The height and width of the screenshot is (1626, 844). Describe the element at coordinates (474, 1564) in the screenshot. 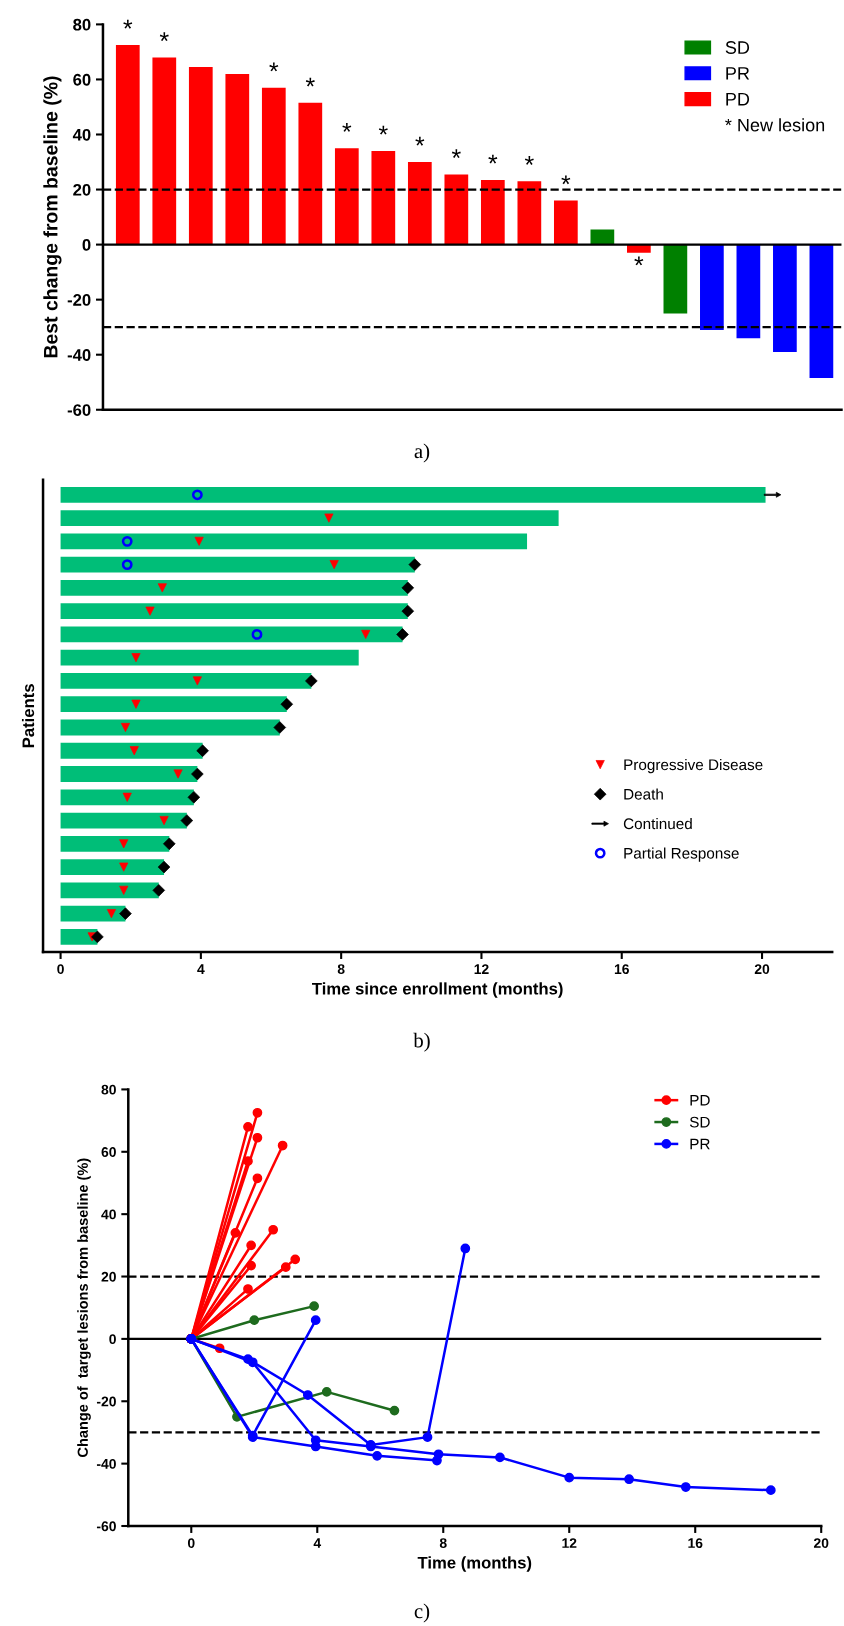

I see `x-axis-title: Time (months)` at that location.